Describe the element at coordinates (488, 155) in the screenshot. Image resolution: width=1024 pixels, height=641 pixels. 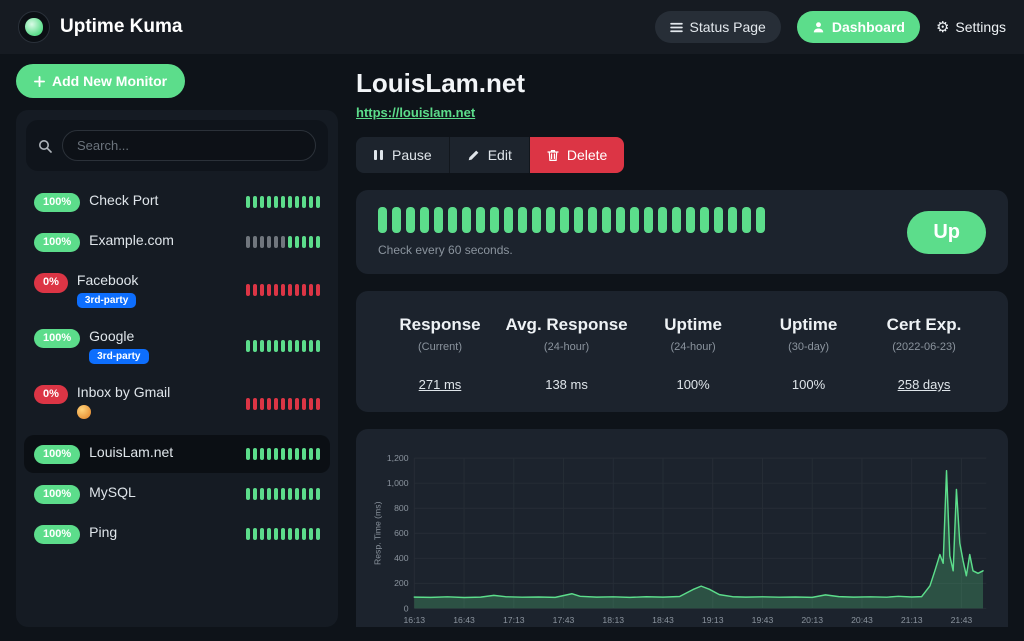
I see `edit-button: Edit` at that location.